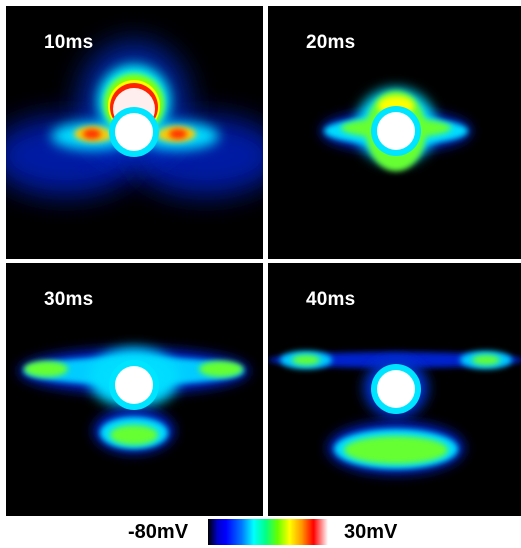 The image size is (521, 548). I want to click on potential-map-20ms, so click(396, 129).